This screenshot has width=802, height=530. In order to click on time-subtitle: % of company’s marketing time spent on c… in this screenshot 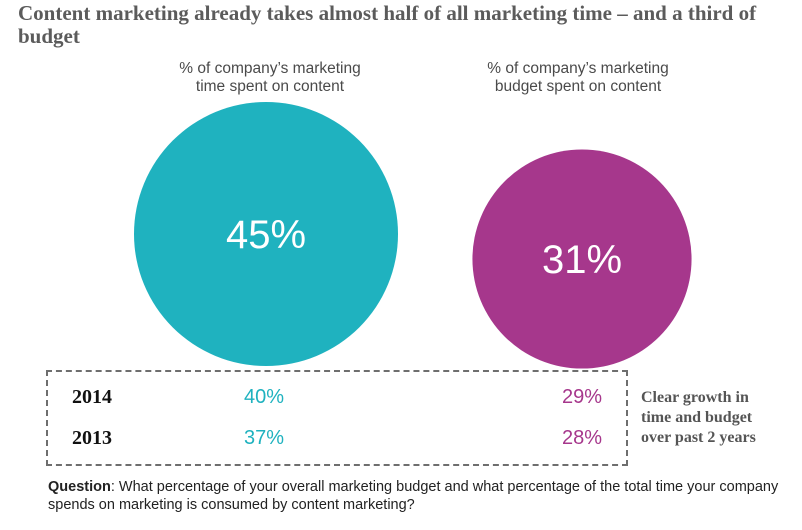, I will do `click(270, 78)`.